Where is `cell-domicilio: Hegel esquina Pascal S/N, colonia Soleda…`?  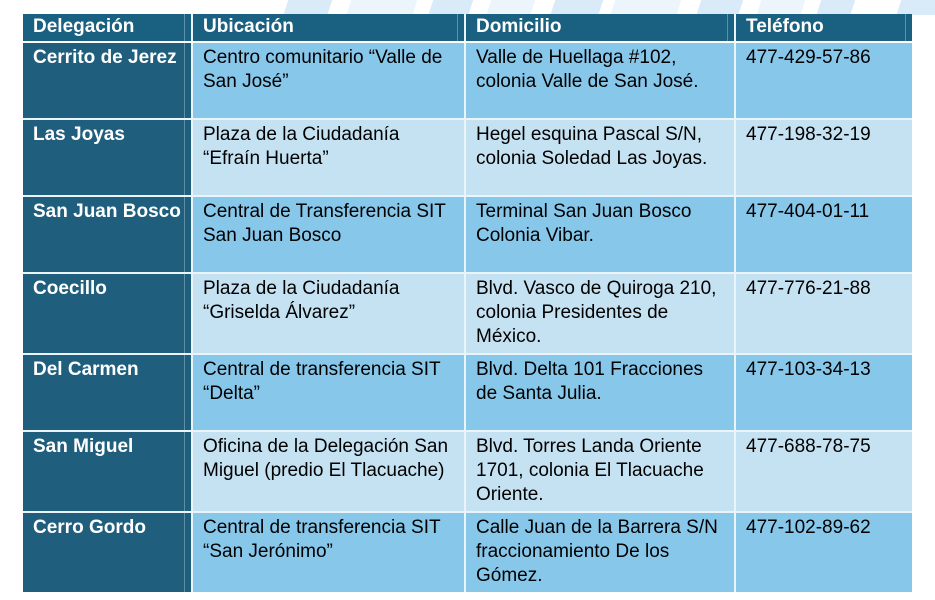
cell-domicilio: Hegel esquina Pascal S/N, colonia Soleda… is located at coordinates (600, 158).